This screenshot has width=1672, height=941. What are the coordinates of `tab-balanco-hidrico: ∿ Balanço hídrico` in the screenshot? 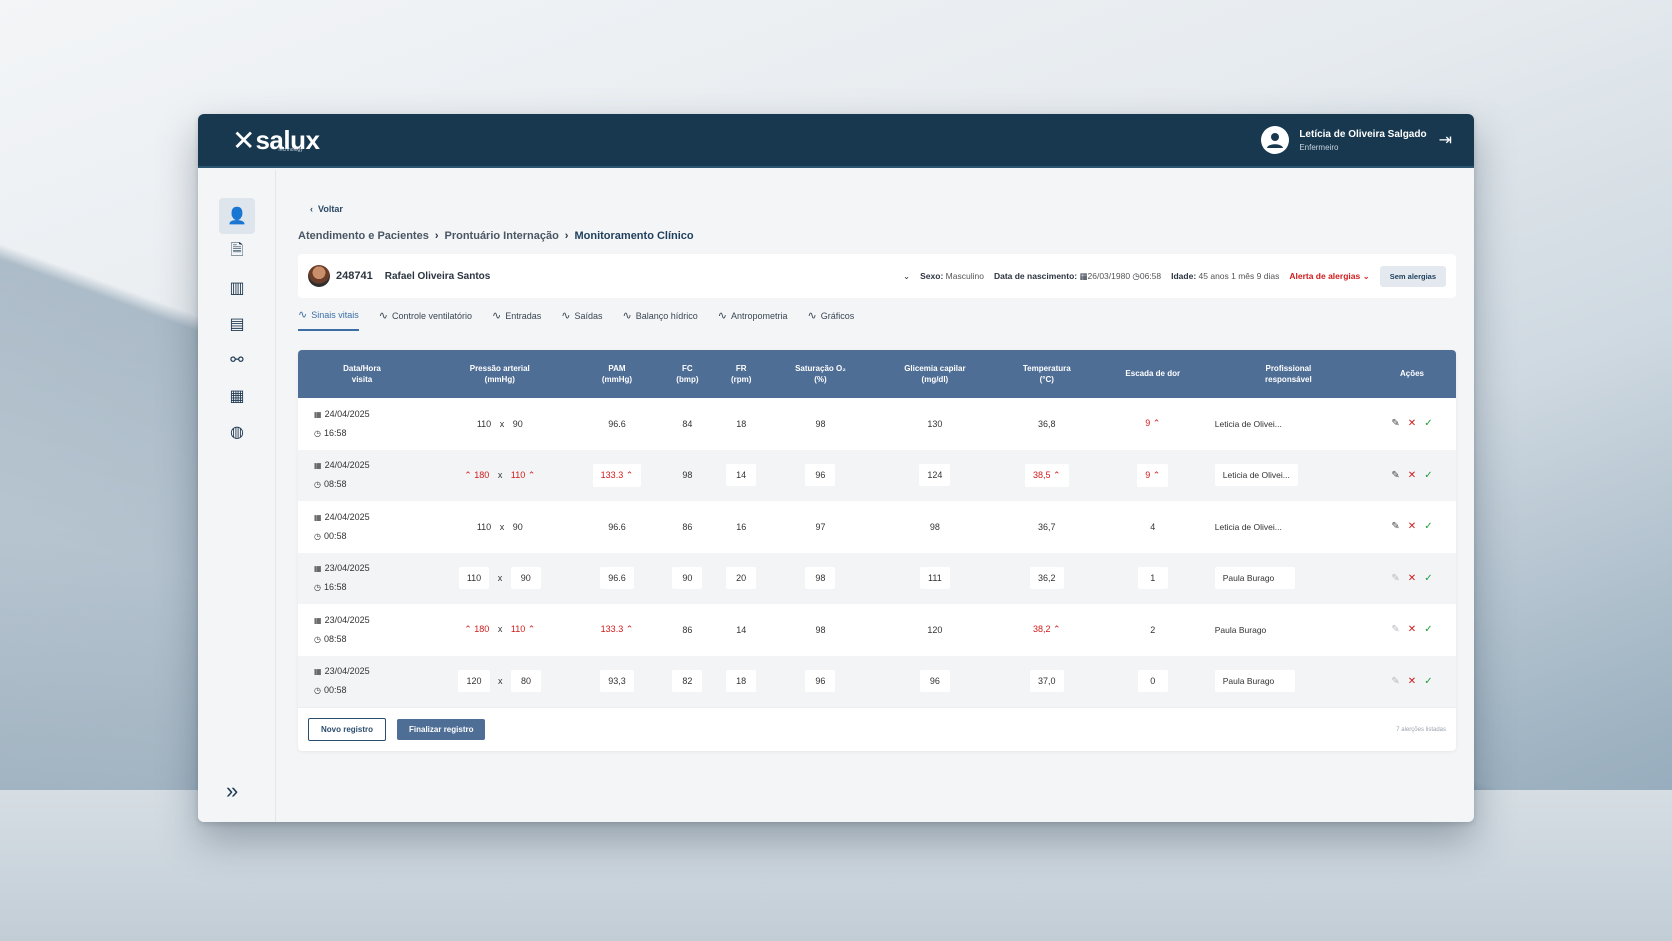 It's located at (660, 319).